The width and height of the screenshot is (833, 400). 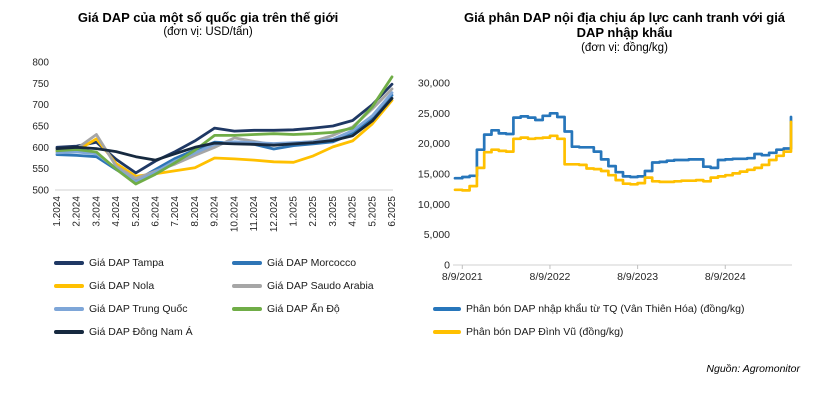 I want to click on legend-label: Giá DAP Ấn Độ, so click(x=303, y=309).